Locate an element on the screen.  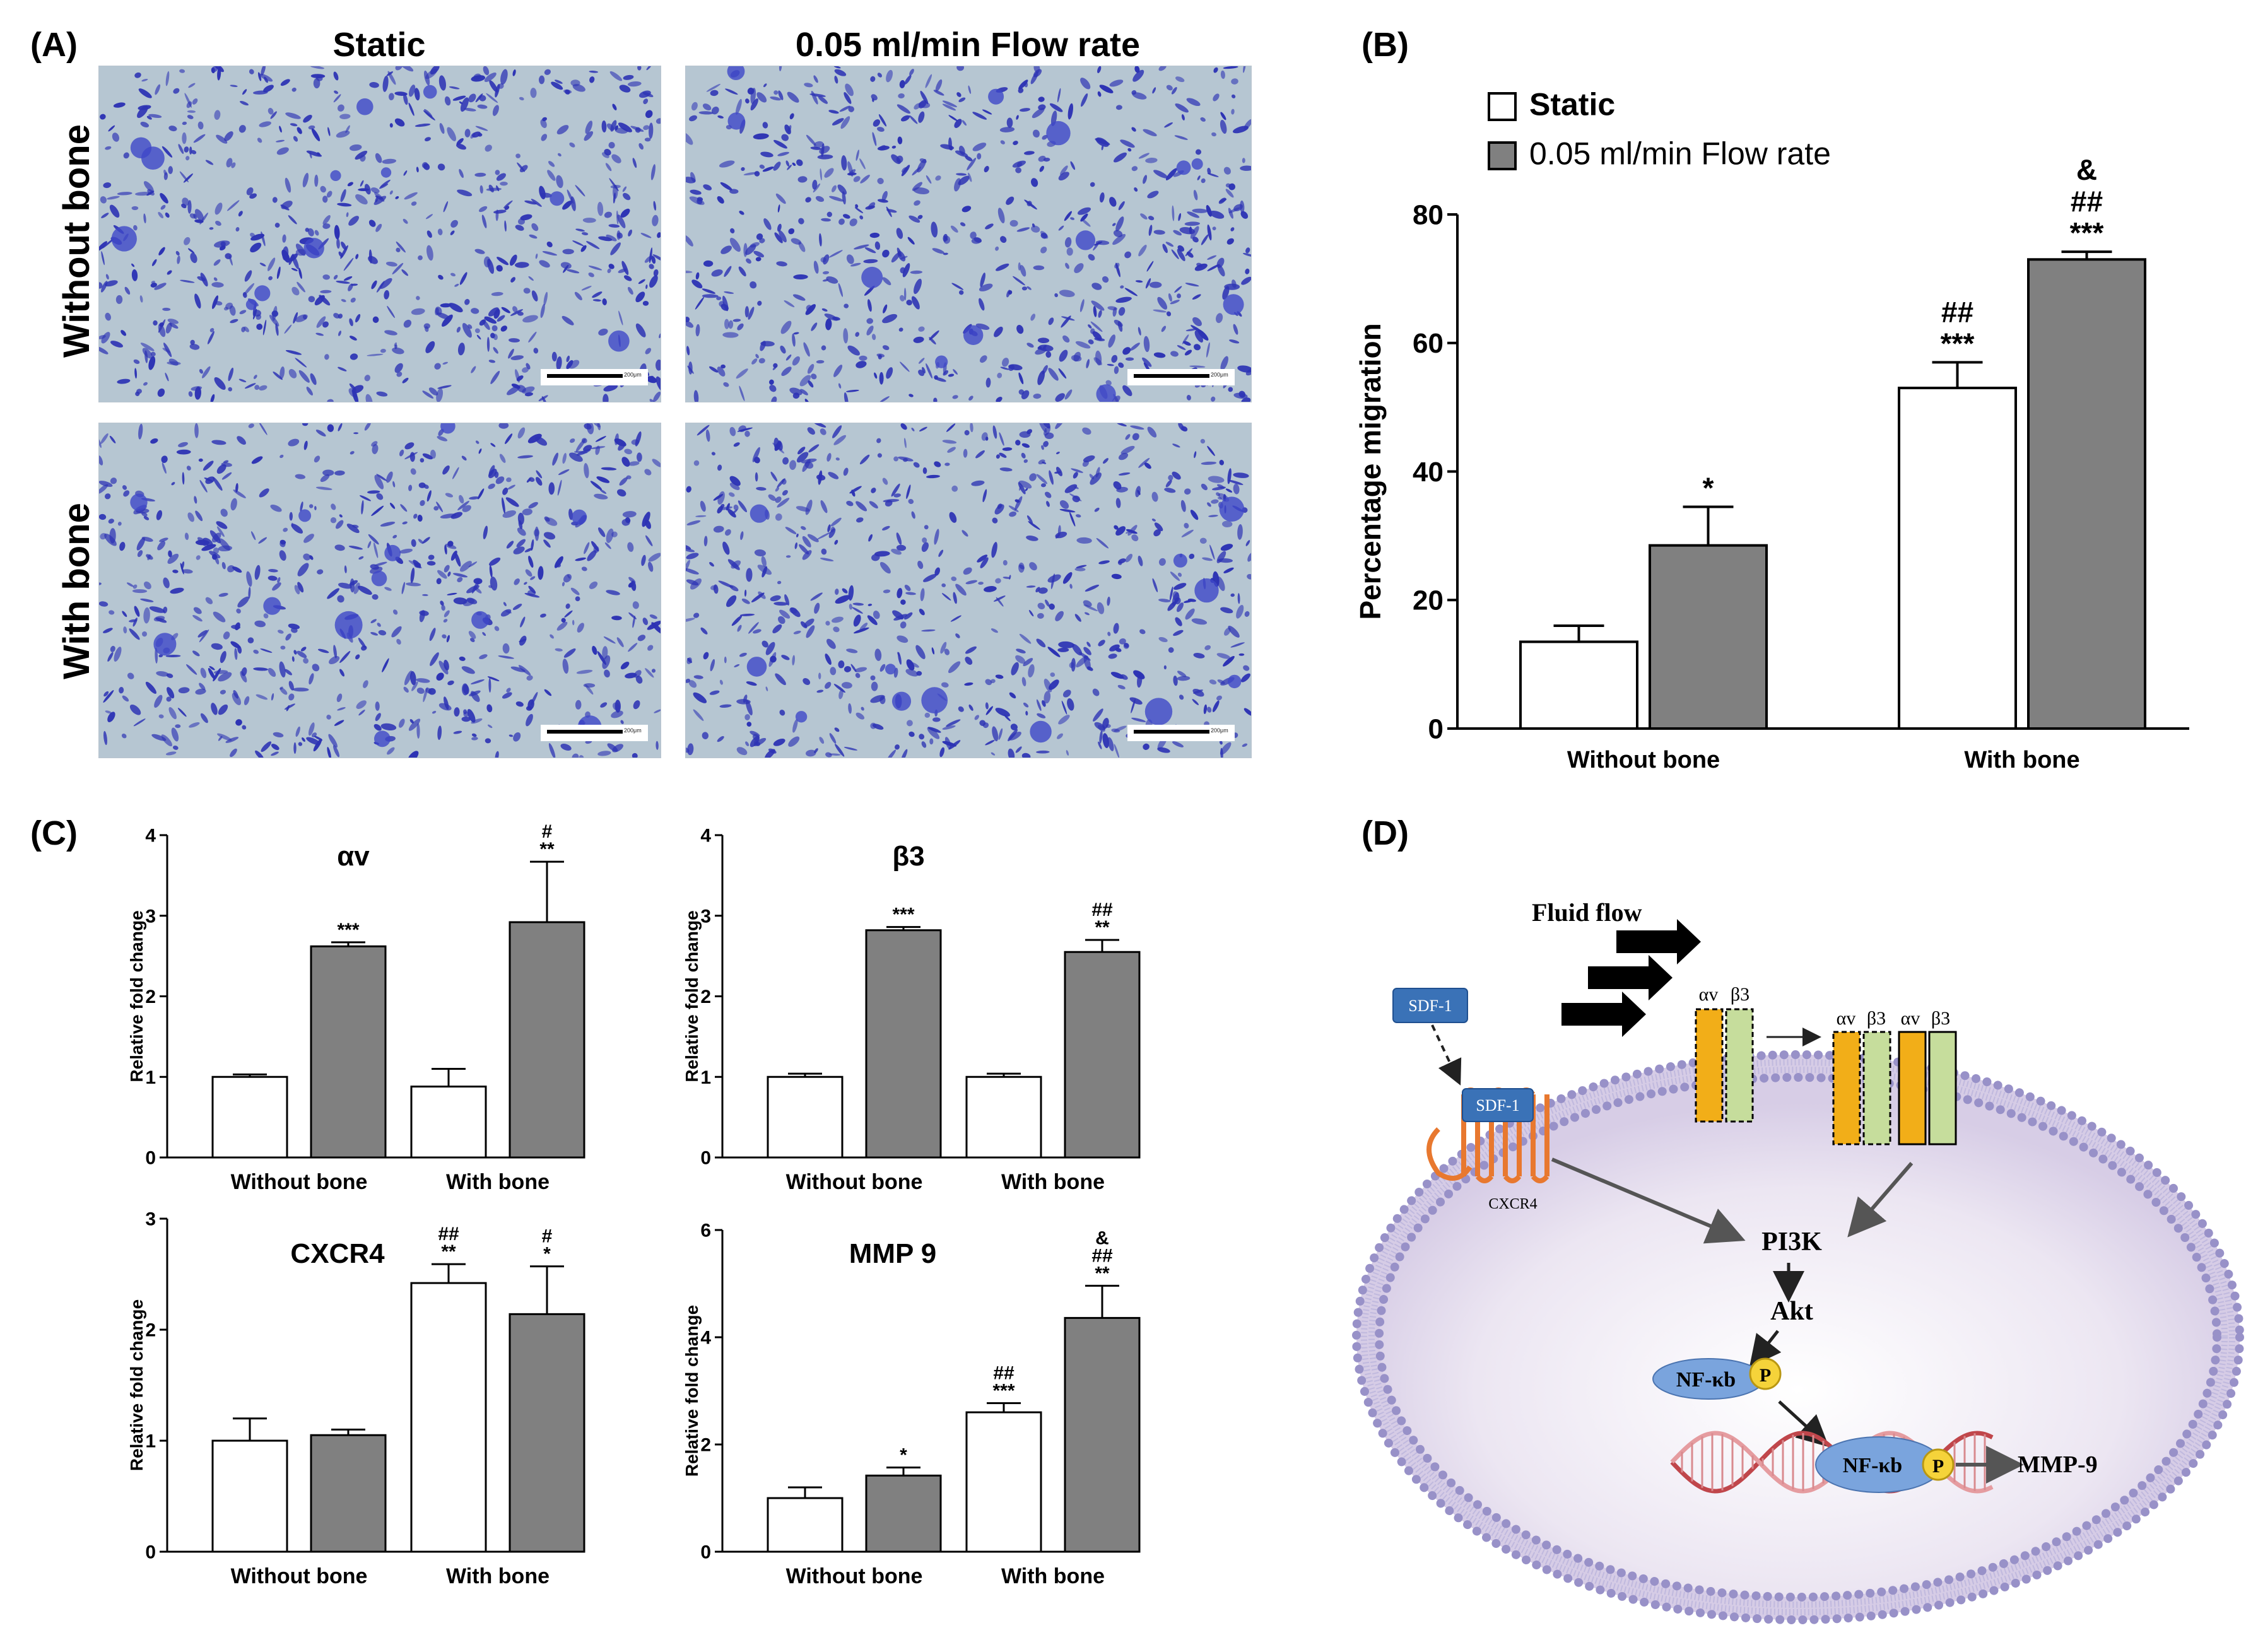
y-tick-label: 6 is located at coordinates (705, 1231).